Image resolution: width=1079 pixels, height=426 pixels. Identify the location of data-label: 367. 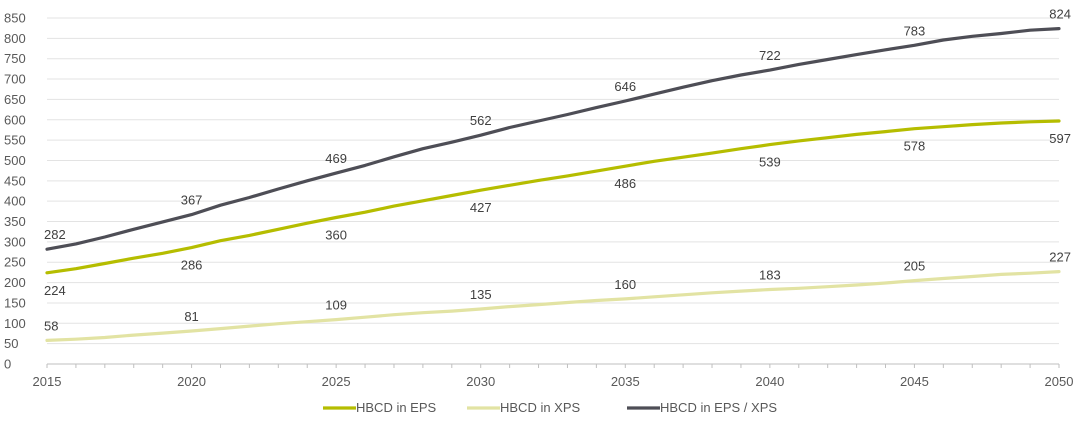
(192, 200).